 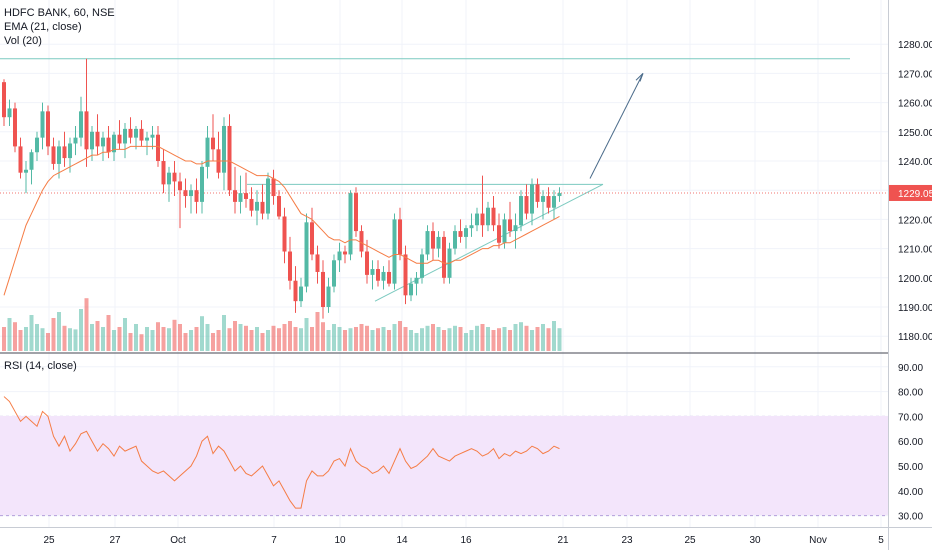 What do you see at coordinates (43, 27) in the screenshot?
I see `ema-legend: EMA (21, close)` at bounding box center [43, 27].